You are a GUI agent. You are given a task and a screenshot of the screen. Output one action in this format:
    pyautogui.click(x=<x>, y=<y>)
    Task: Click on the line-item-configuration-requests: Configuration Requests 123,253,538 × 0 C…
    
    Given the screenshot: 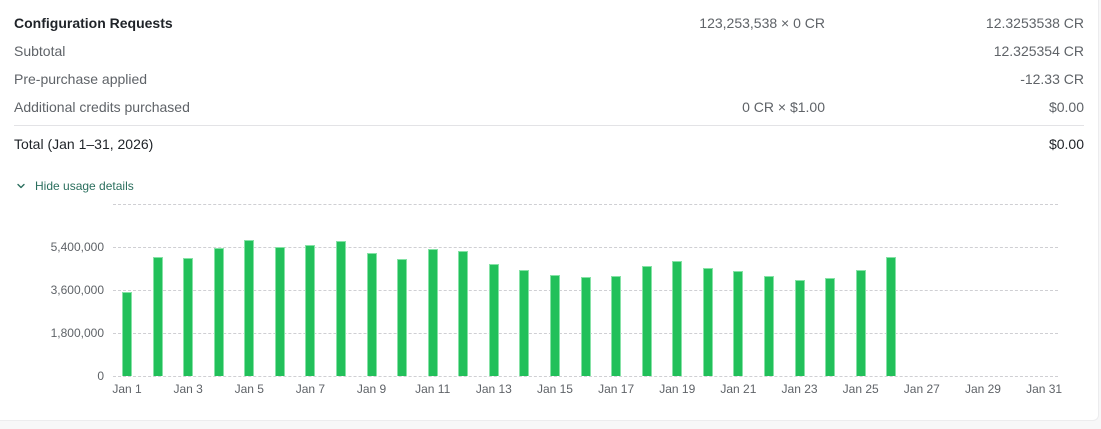 What is the action you would take?
    pyautogui.click(x=549, y=23)
    